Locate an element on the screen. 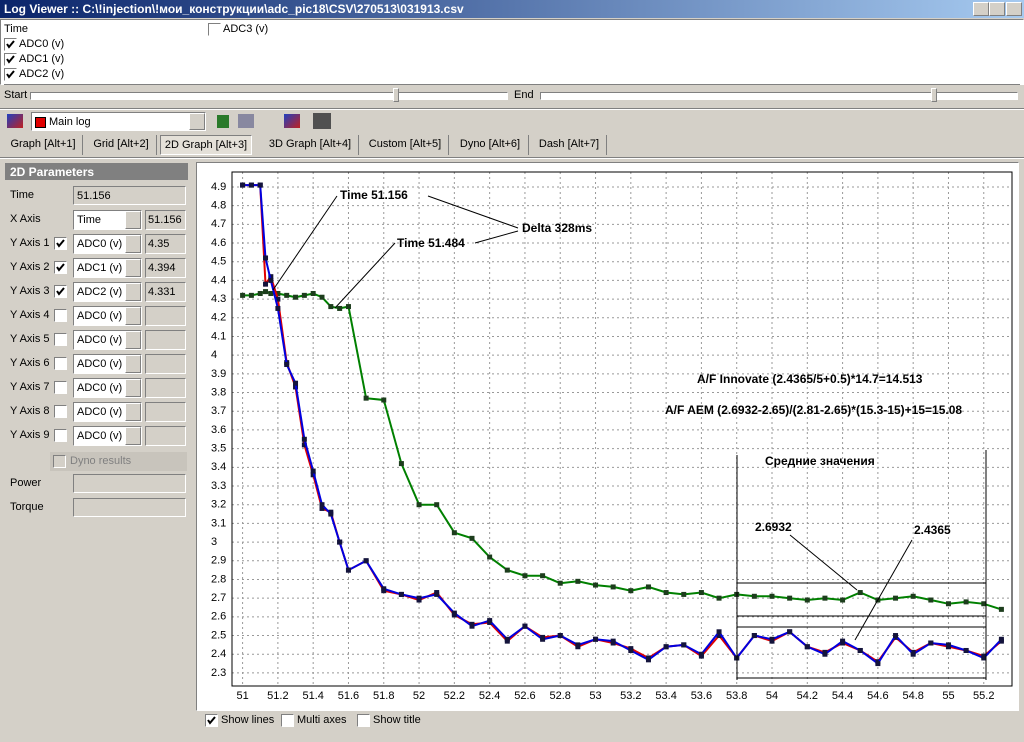 Image resolution: width=1024 pixels, height=742 pixels. tab: Dyno [Alt+6] is located at coordinates (490, 145).